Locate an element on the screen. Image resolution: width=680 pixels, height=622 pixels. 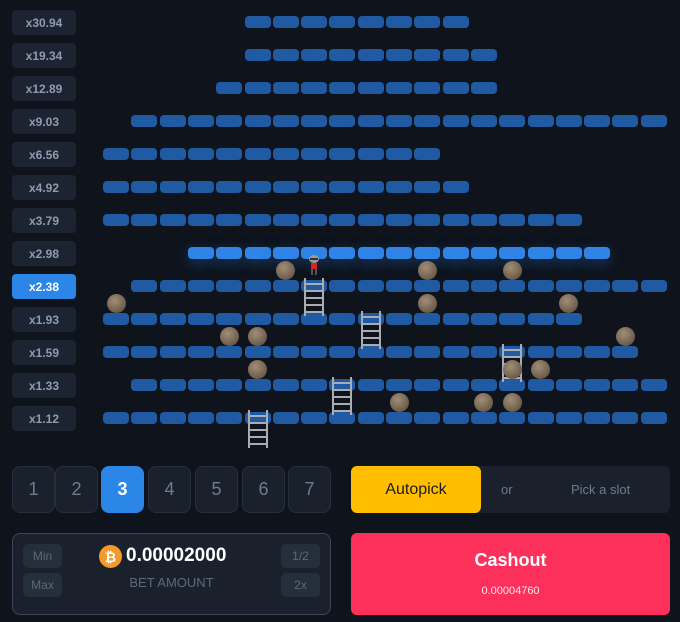
difficulty-button-6: 6 is located at coordinates (263, 489).